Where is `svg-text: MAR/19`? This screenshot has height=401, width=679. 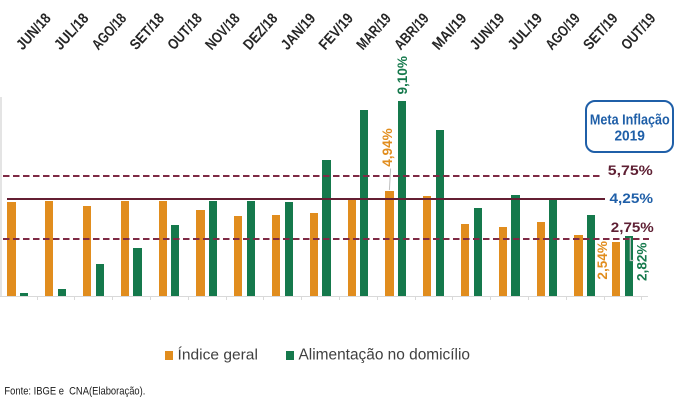
svg-text: MAR/19 is located at coordinates (373, 31).